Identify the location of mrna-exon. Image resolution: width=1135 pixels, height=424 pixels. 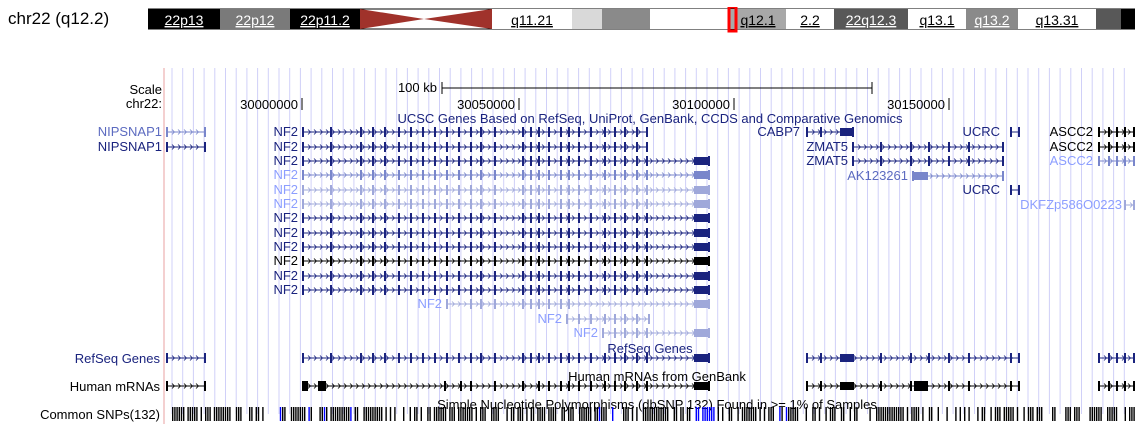
(305, 386).